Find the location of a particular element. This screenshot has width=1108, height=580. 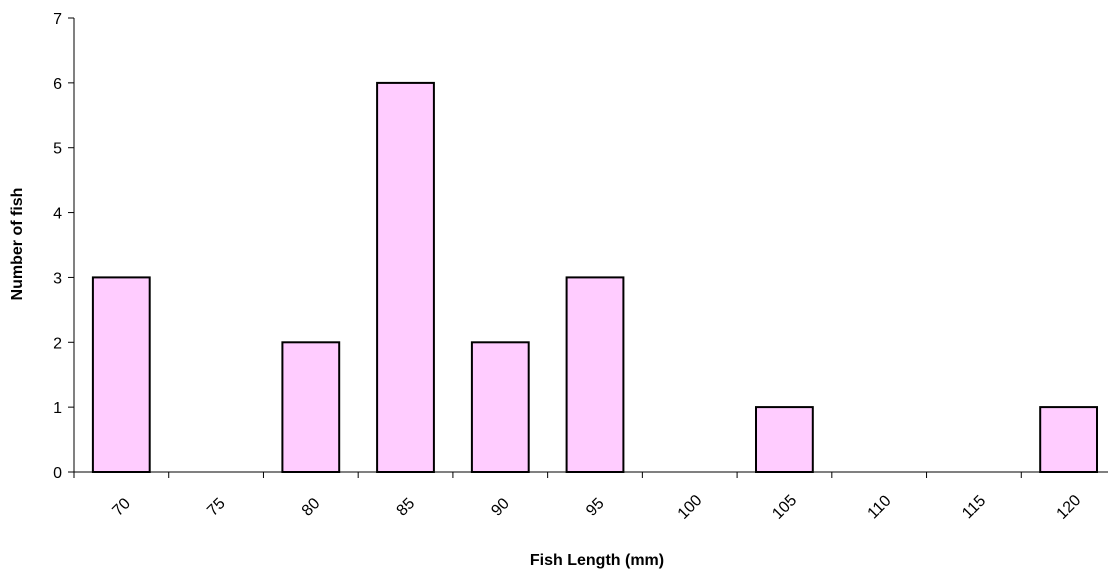

x-tick-label-85: 85 is located at coordinates (406, 507).